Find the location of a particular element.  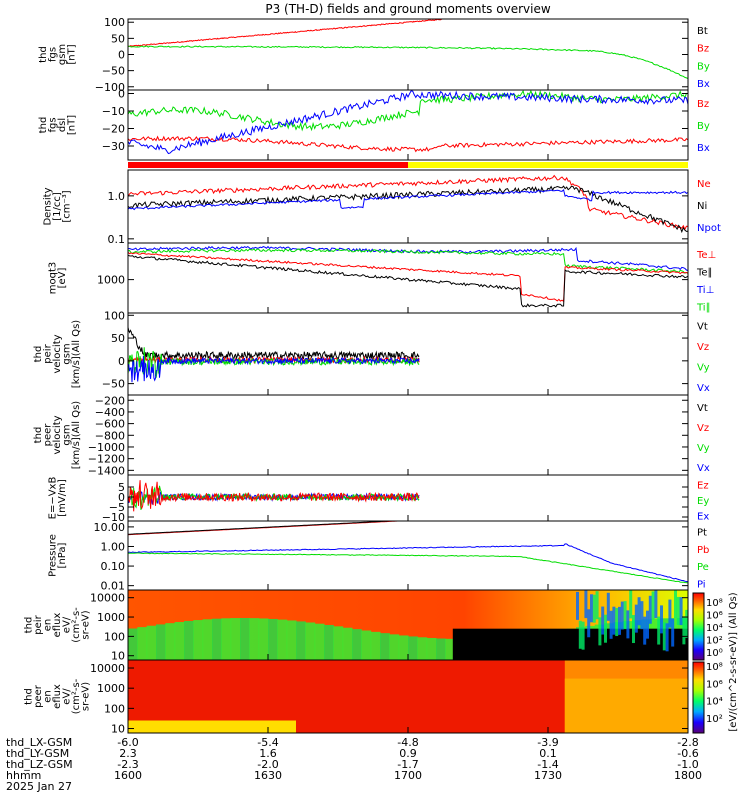

peer-en-ytick-label-0: 10000 is located at coordinates (107, 668).